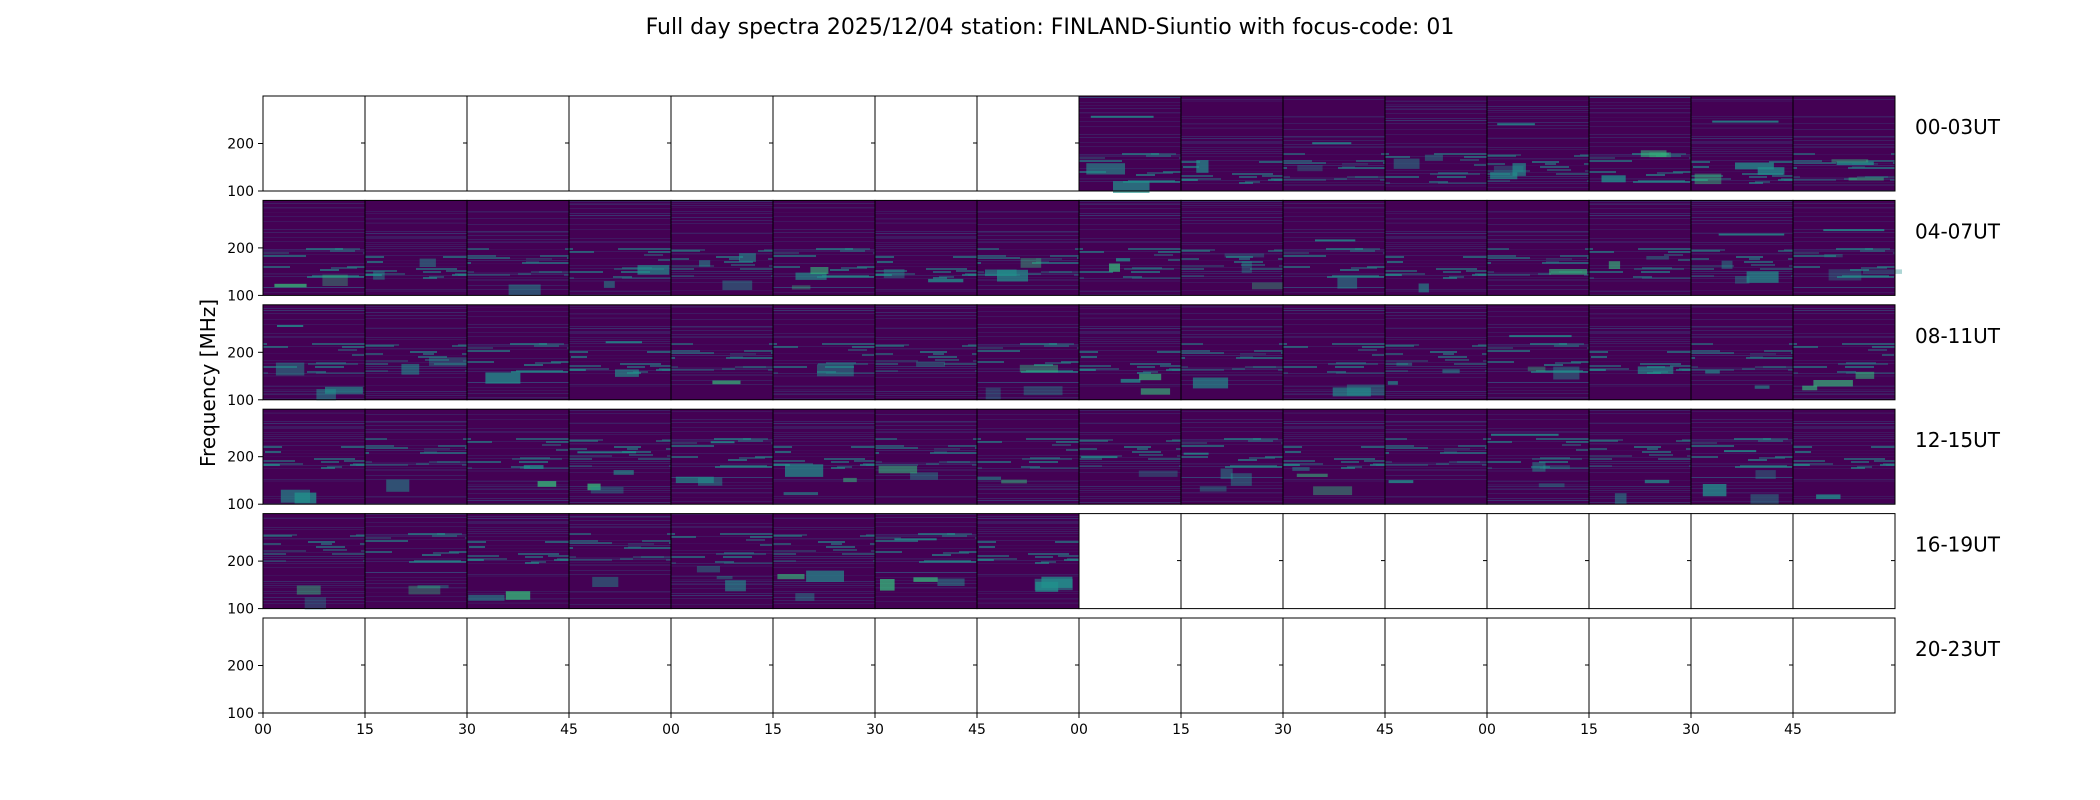  What do you see at coordinates (1114, 147) in the screenshot?
I see `spectra-row: 100 200 00-03UT` at bounding box center [1114, 147].